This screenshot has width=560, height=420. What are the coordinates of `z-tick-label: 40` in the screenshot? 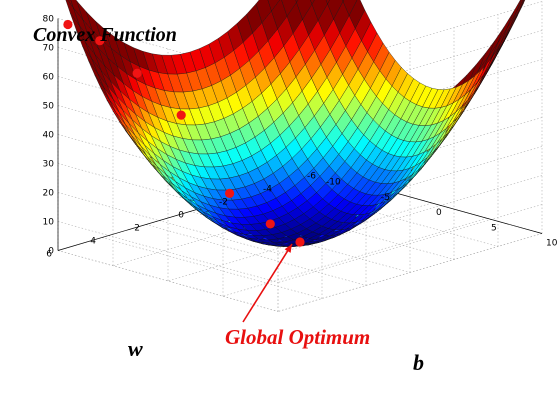 It's located at (49, 136).